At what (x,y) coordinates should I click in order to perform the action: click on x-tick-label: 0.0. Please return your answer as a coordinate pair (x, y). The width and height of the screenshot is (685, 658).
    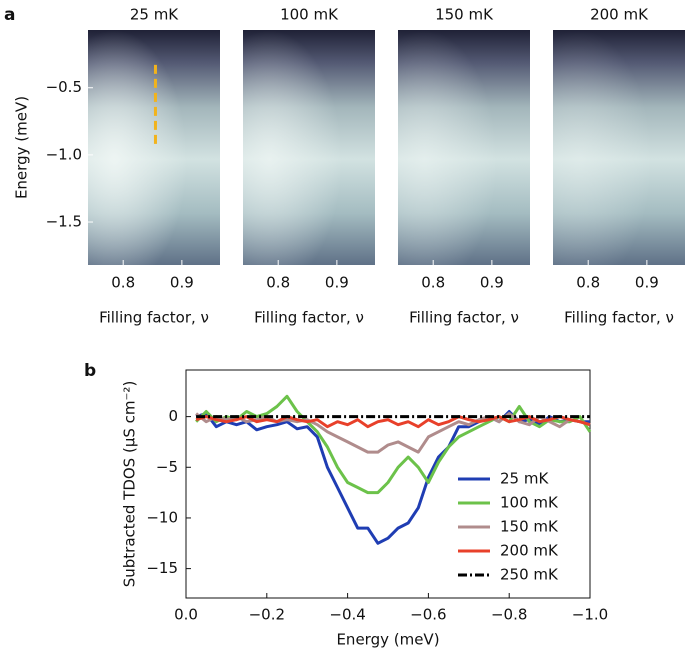
    Looking at the image, I should click on (186, 615).